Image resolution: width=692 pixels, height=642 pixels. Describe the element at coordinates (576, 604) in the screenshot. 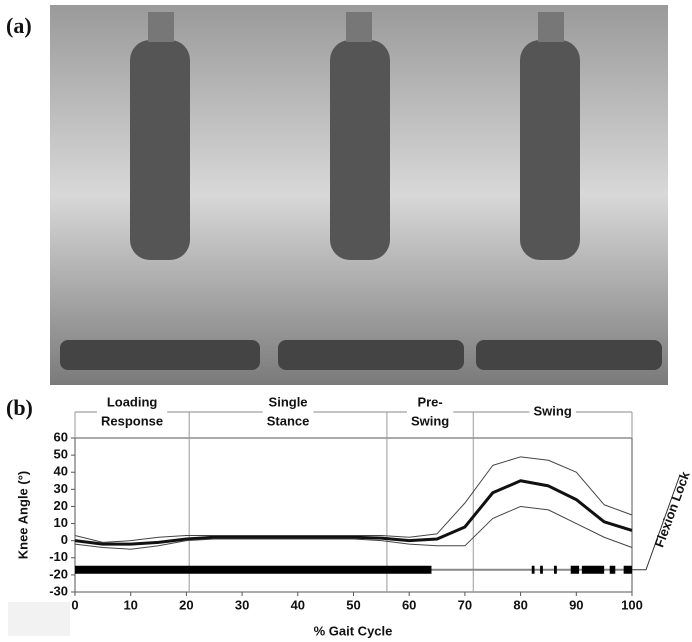

I see `x-tick-label: 90` at that location.